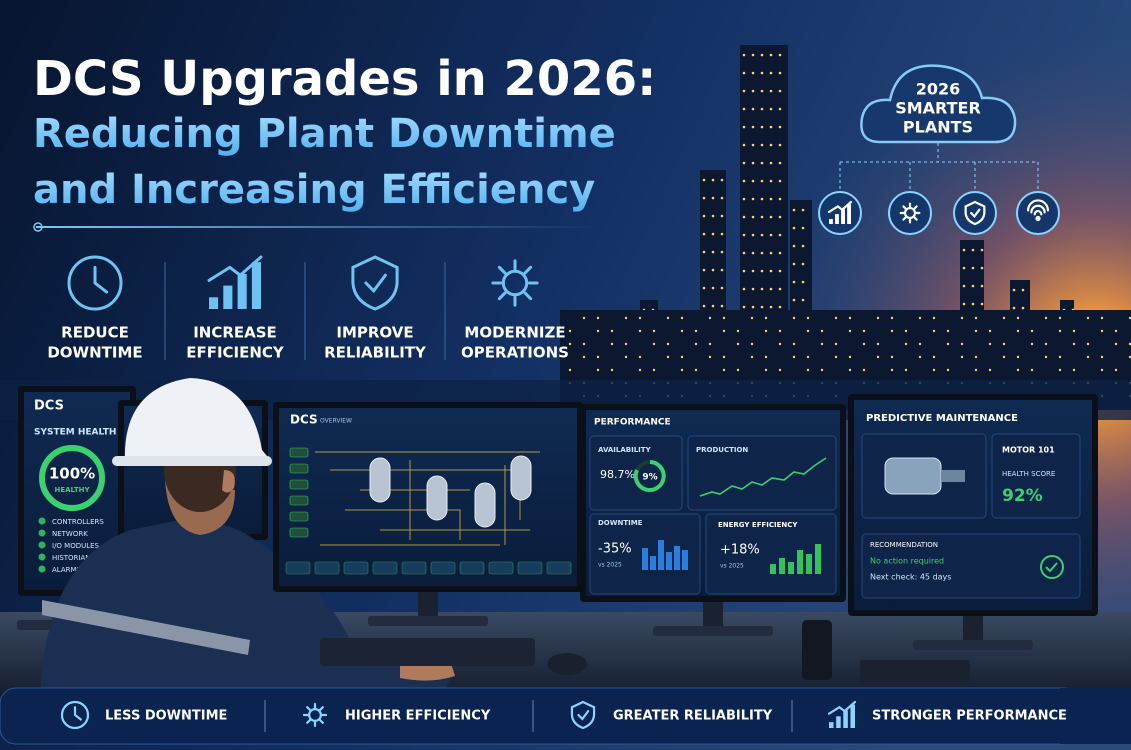 The height and width of the screenshot is (750, 1131). I want to click on kpi-value: +18%, so click(740, 550).